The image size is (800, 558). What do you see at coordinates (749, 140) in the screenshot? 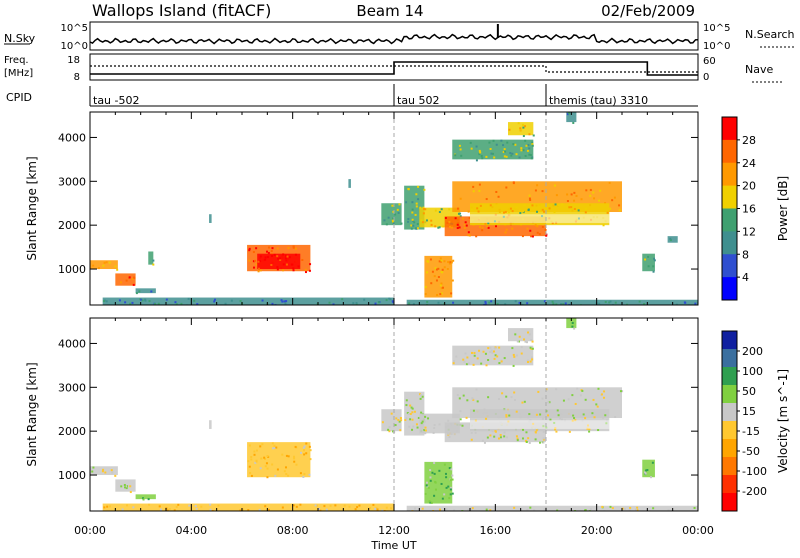
I see `colorbar-tick-label: 28` at bounding box center [749, 140].